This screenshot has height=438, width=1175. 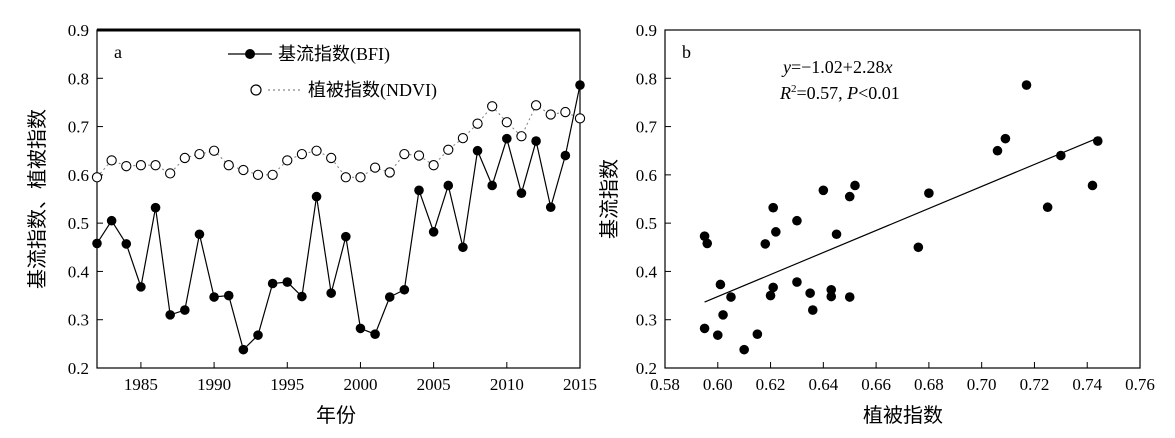 What do you see at coordinates (982, 384) in the screenshot?
I see `x-tick-label: 0.70` at bounding box center [982, 384].